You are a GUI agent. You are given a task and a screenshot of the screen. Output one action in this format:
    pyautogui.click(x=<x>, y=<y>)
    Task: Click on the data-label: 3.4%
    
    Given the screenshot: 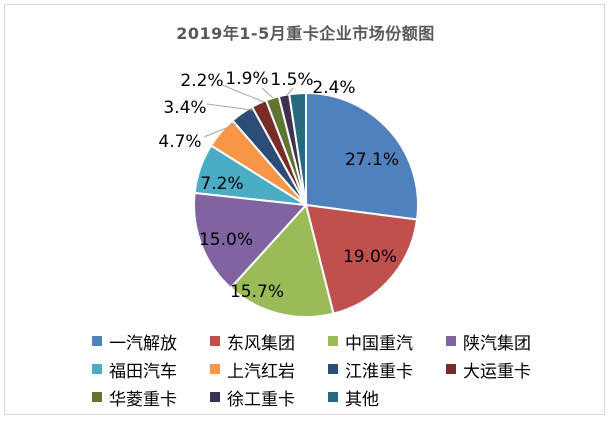 What is the action you would take?
    pyautogui.click(x=184, y=108)
    